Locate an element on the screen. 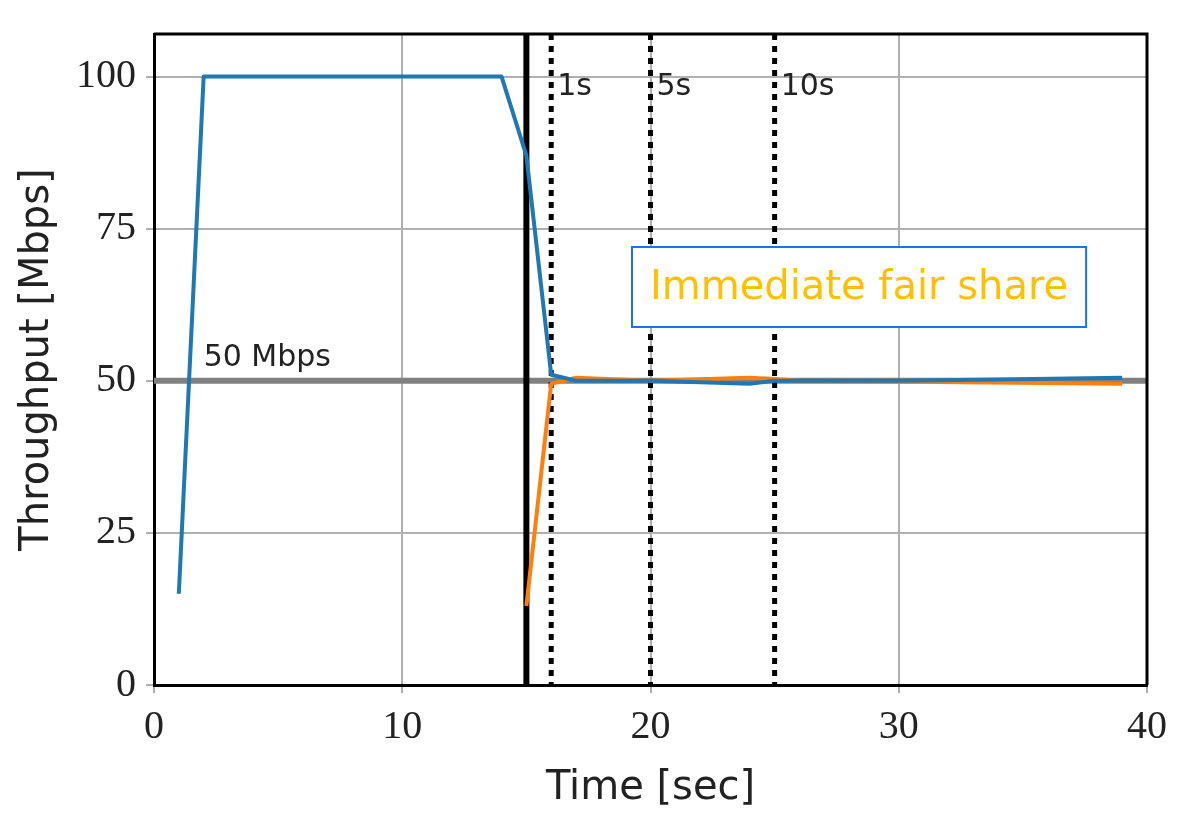 This screenshot has height=825, width=1181. y-axis-title: Throughput [Mbps] is located at coordinates (34, 360).